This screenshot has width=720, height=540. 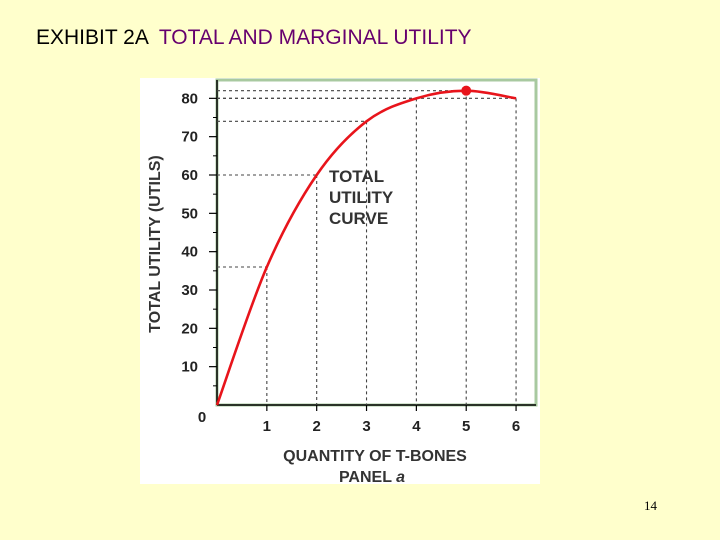 I want to click on panel-label-letter: a, so click(x=400, y=476).